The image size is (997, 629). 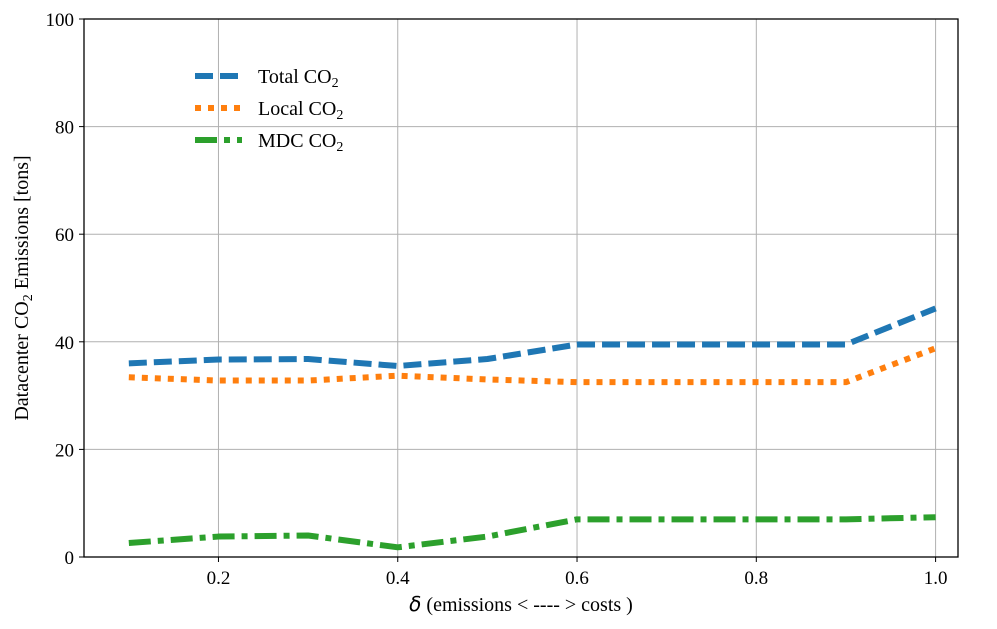 What do you see at coordinates (415, 604) in the screenshot?
I see `x-axis-label-symbol: δ` at bounding box center [415, 604].